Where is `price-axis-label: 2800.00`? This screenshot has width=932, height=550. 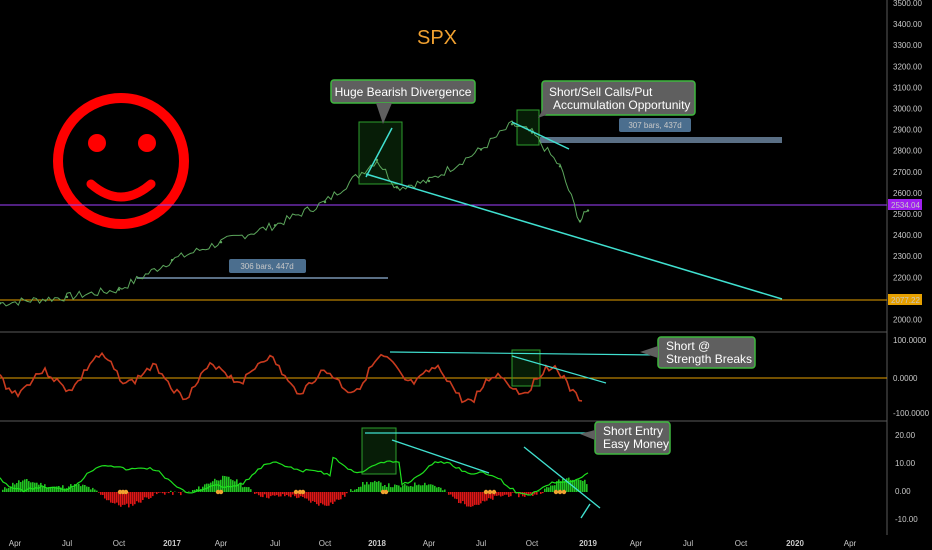 price-axis-label: 2800.00 is located at coordinates (907, 151).